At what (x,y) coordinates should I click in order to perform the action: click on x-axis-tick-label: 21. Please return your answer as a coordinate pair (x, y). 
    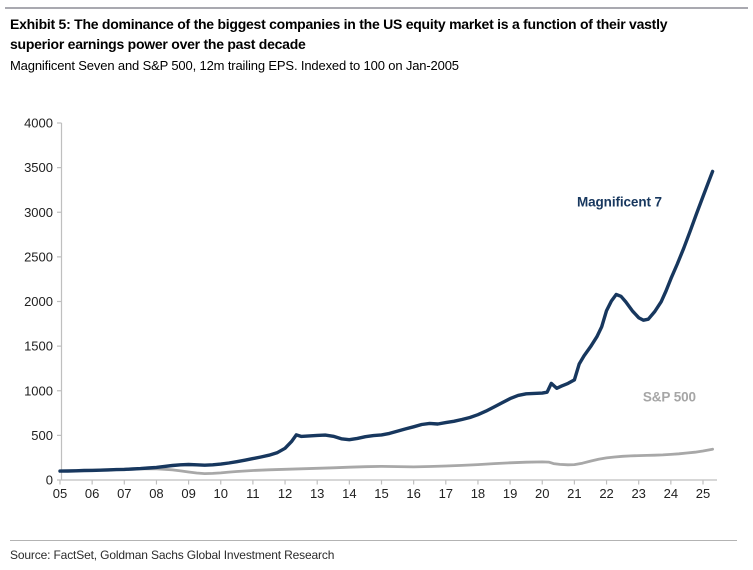
    Looking at the image, I should click on (574, 493).